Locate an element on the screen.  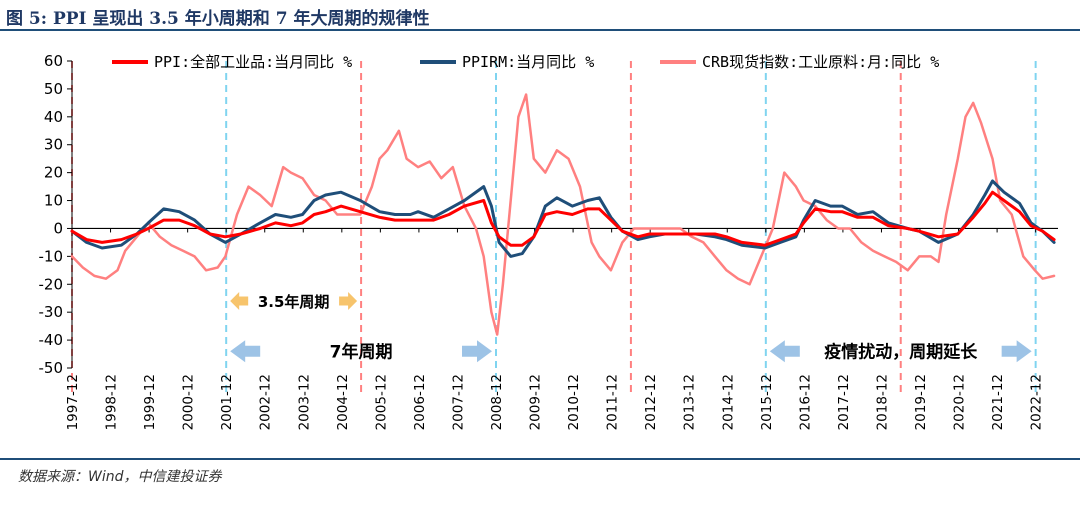
x-tick-label-3: 2000-12 is located at coordinates (189, 402).